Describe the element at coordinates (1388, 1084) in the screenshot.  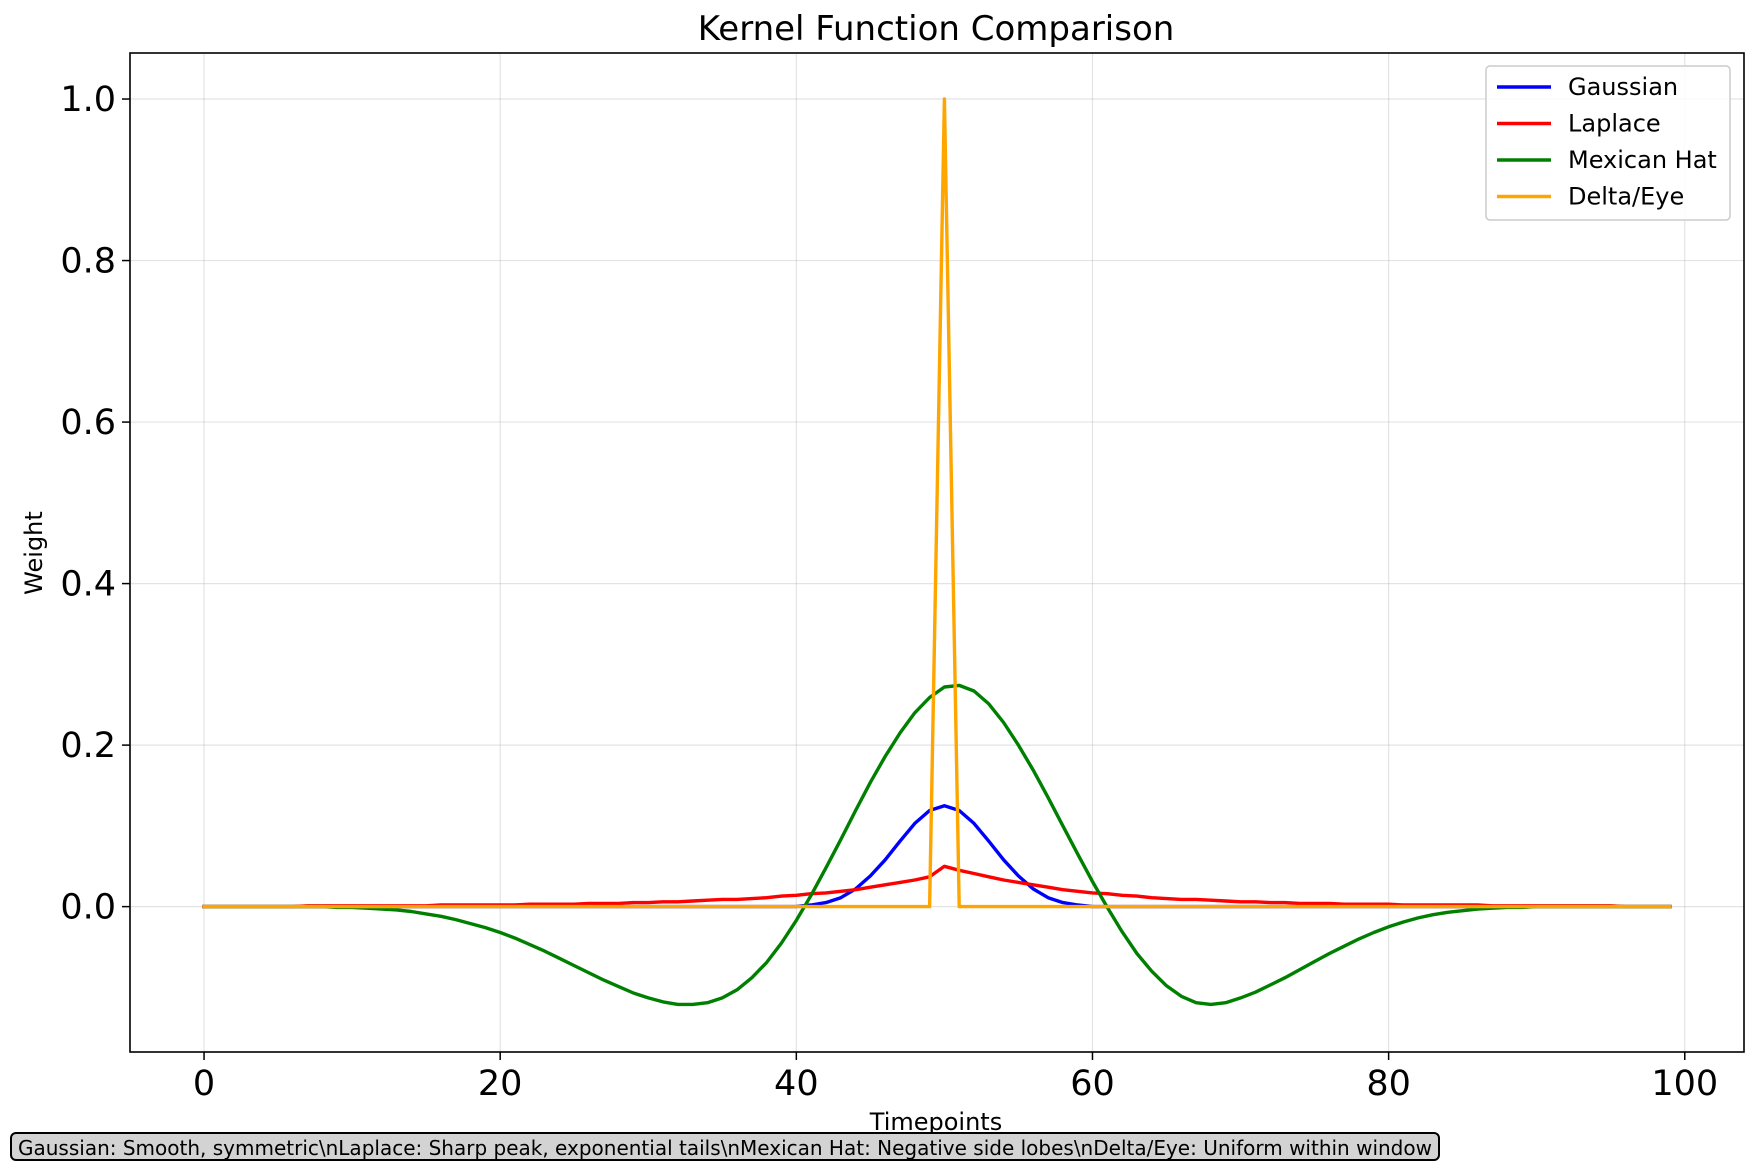
I see `x-tick-label: 80` at that location.